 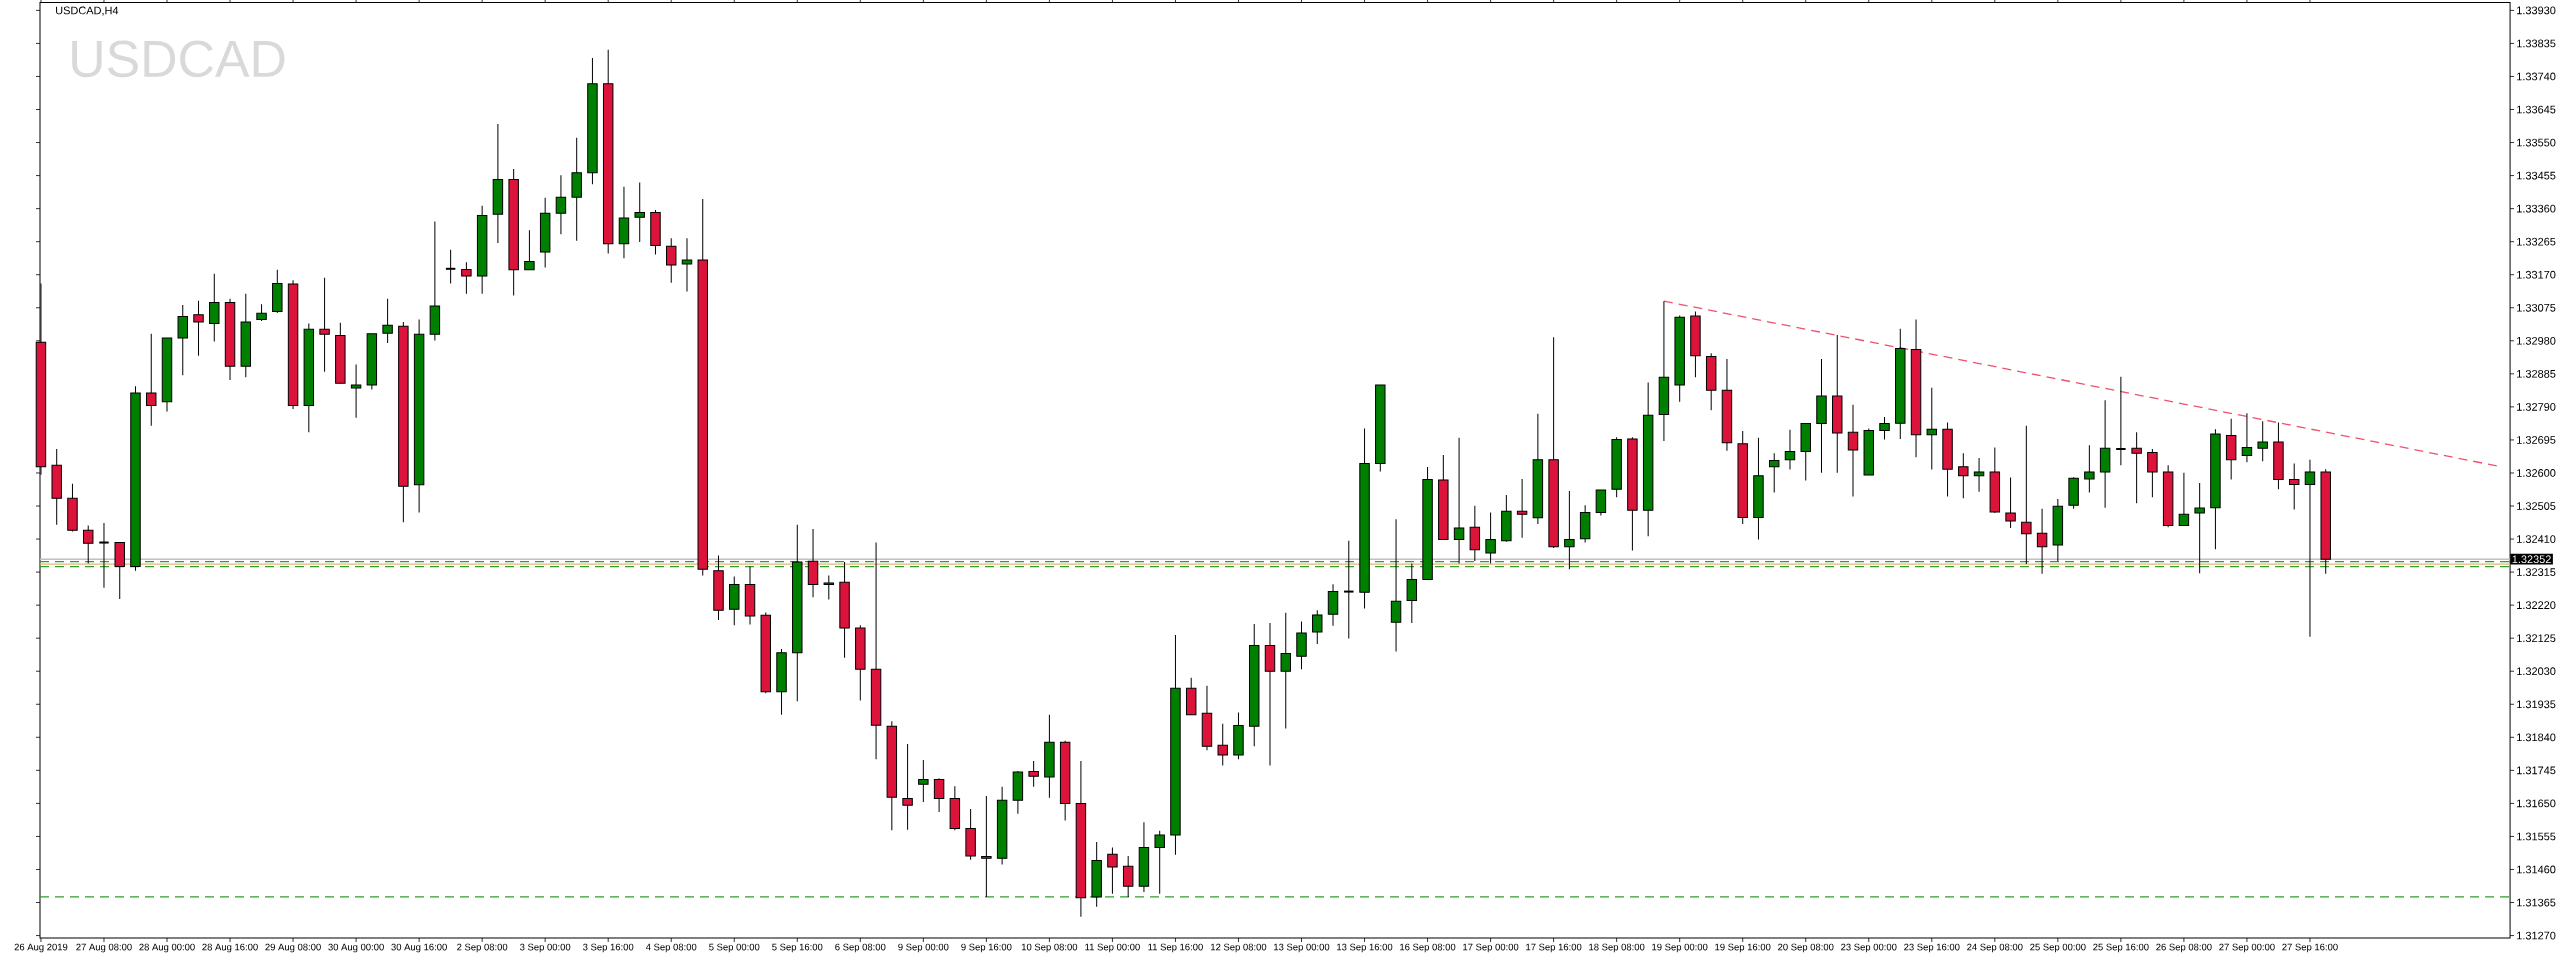 I want to click on y-tick-label: 1.31365, so click(x=2536, y=902).